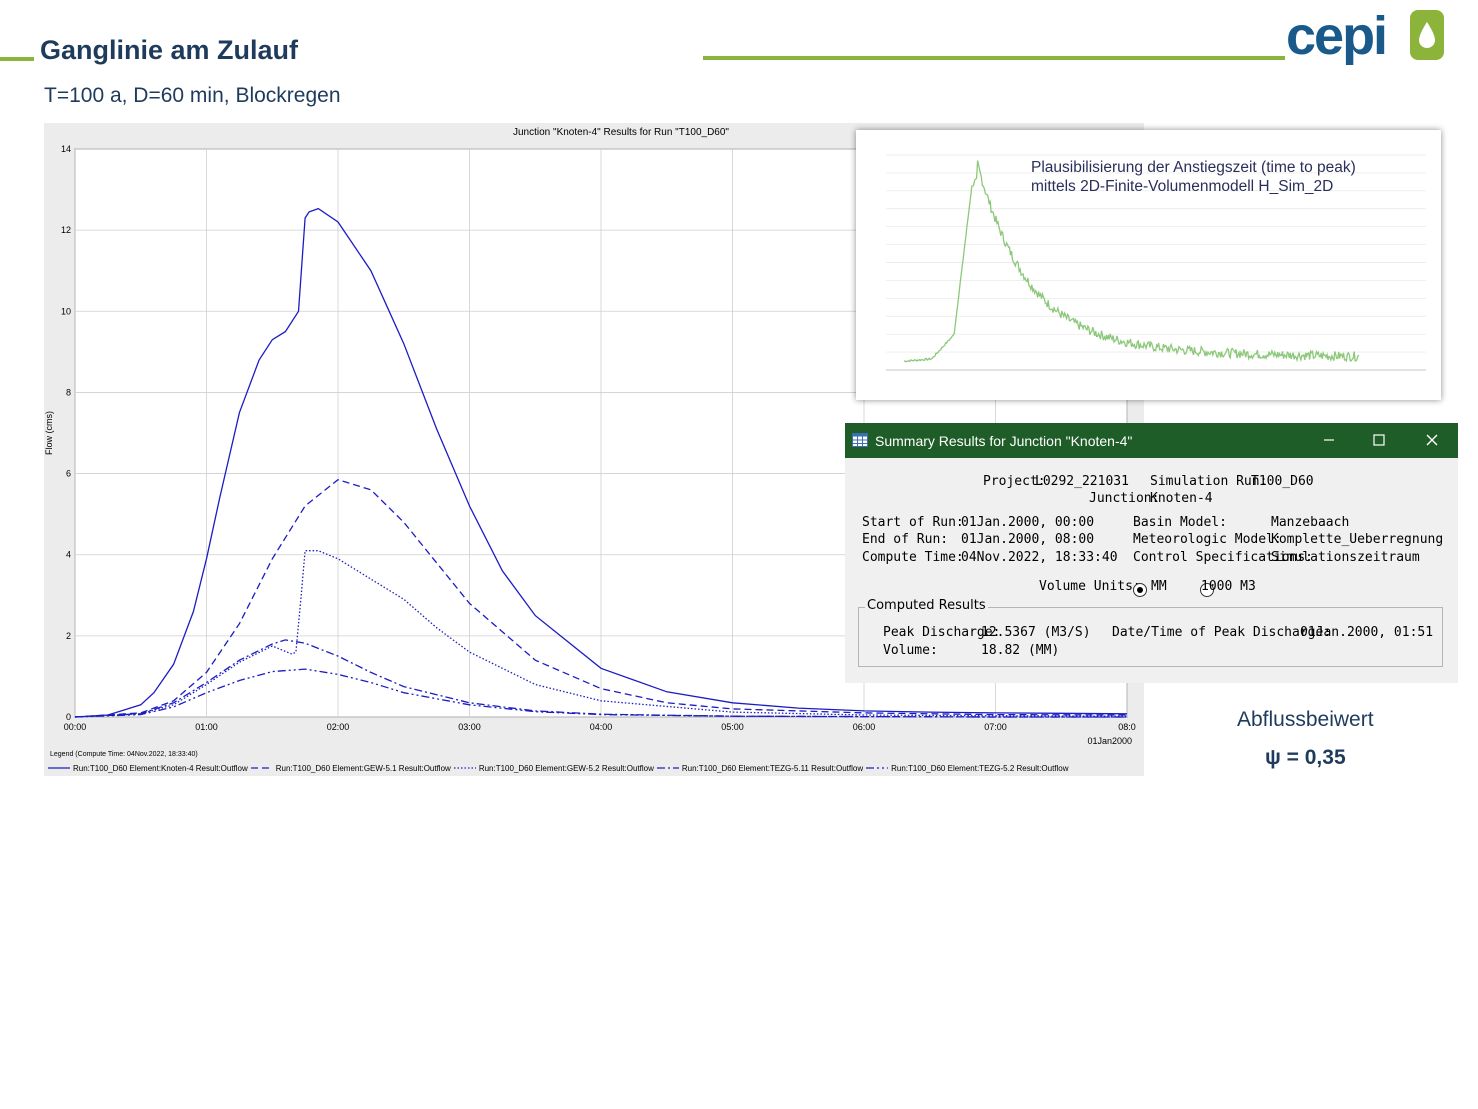  I want to click on junction-label: Junction:, so click(1124, 498).